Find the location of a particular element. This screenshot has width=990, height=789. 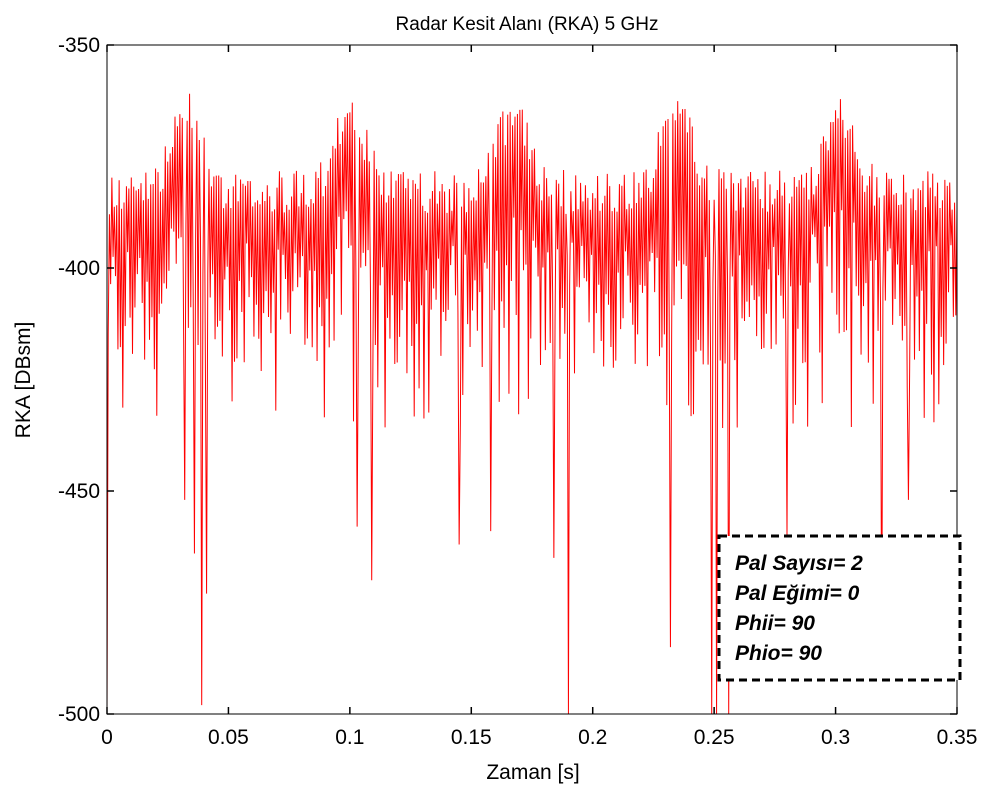

y-tick-label: -400 is located at coordinates (79, 268).